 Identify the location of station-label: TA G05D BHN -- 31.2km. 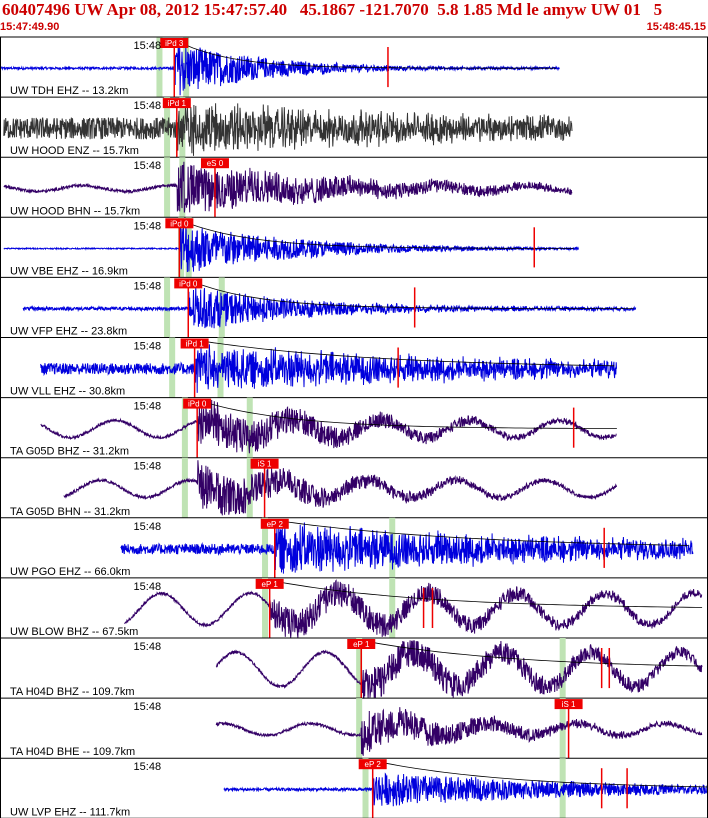
(70, 512).